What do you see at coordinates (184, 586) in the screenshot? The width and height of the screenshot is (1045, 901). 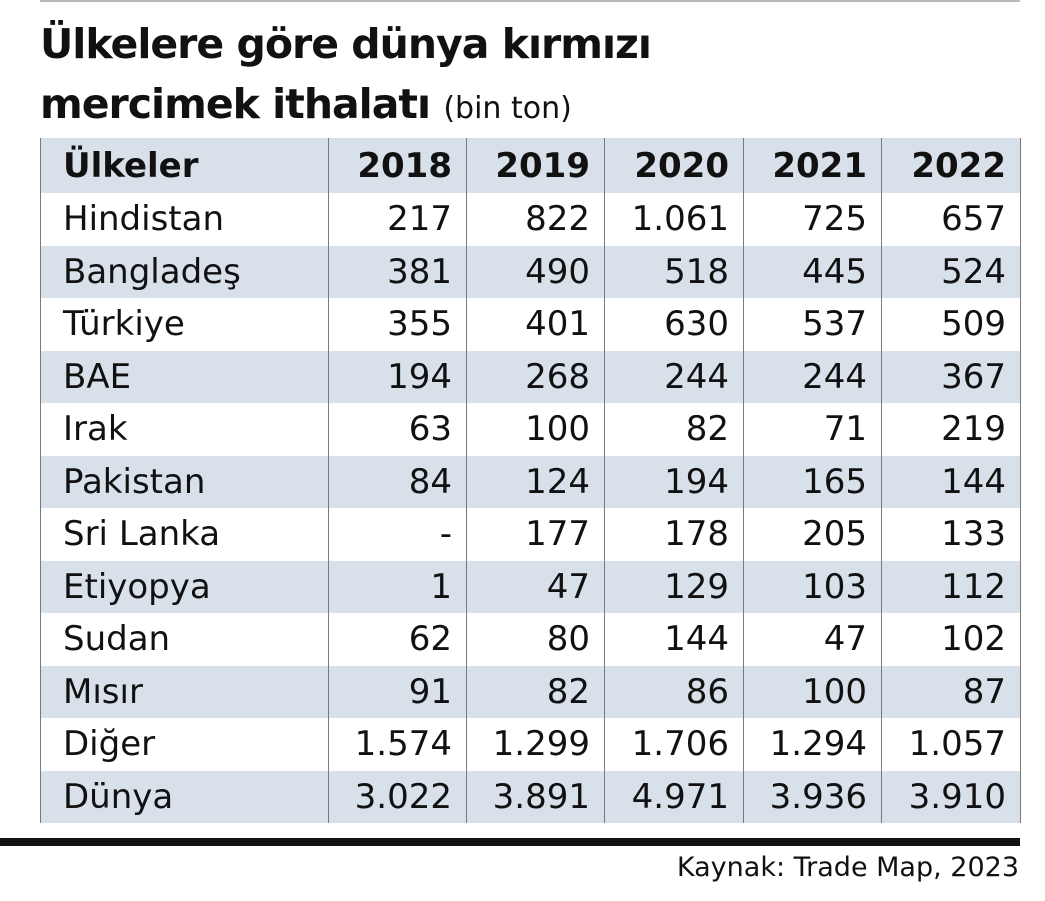 I see `row-label: Etiyopya` at bounding box center [184, 586].